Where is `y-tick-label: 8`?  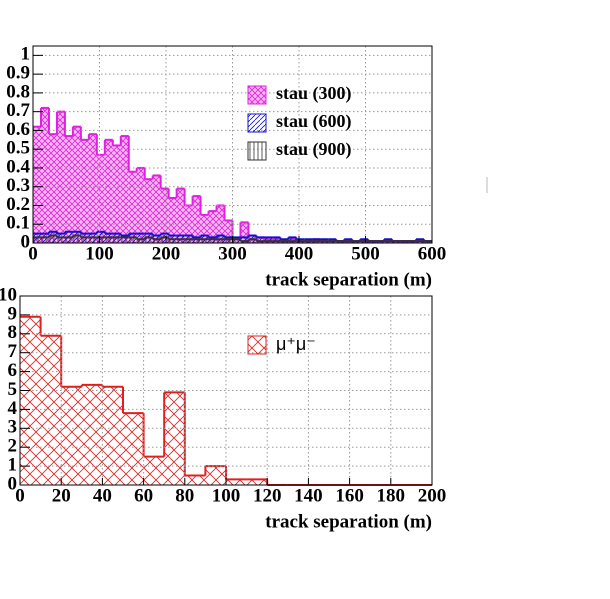
y-tick-label: 8 is located at coordinates (13, 332).